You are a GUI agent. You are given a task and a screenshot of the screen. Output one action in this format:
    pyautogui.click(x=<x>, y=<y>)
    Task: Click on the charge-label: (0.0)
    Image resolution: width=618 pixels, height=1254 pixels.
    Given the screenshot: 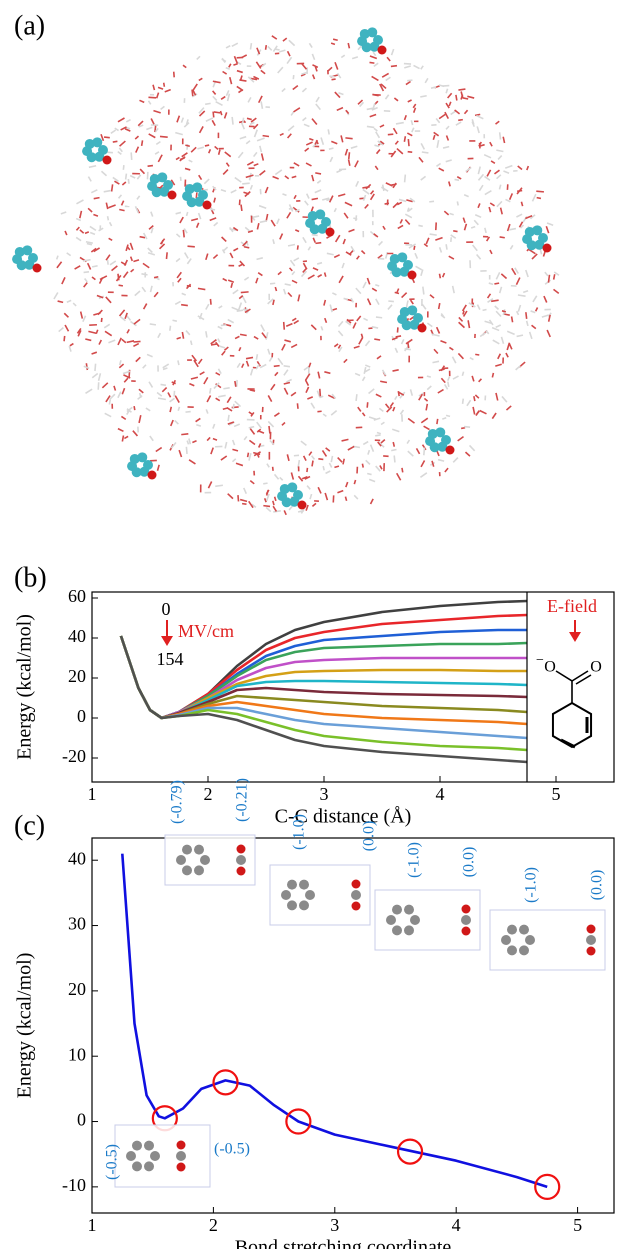 What is the action you would take?
    pyautogui.click(x=369, y=836)
    